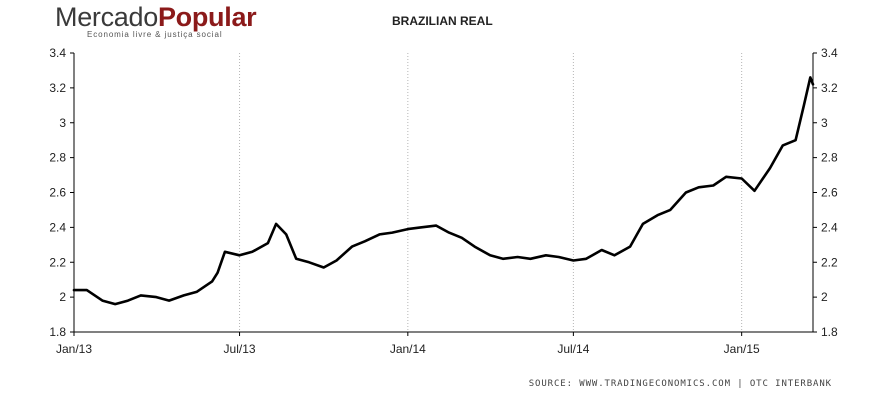 Image resolution: width=886 pixels, height=406 pixels. I want to click on chart-title: BRAZILIAN REAL, so click(442, 21).